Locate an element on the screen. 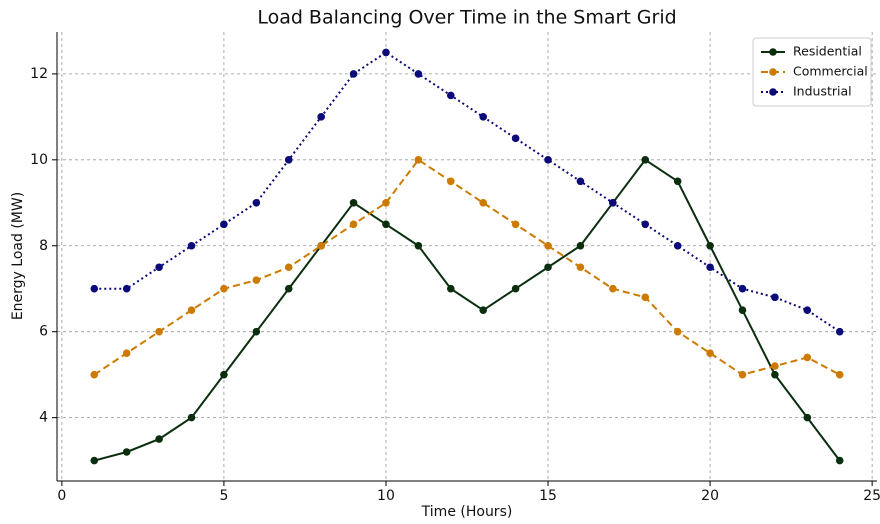 This screenshot has height=524, width=880. legend-label: Commercial is located at coordinates (830, 71).